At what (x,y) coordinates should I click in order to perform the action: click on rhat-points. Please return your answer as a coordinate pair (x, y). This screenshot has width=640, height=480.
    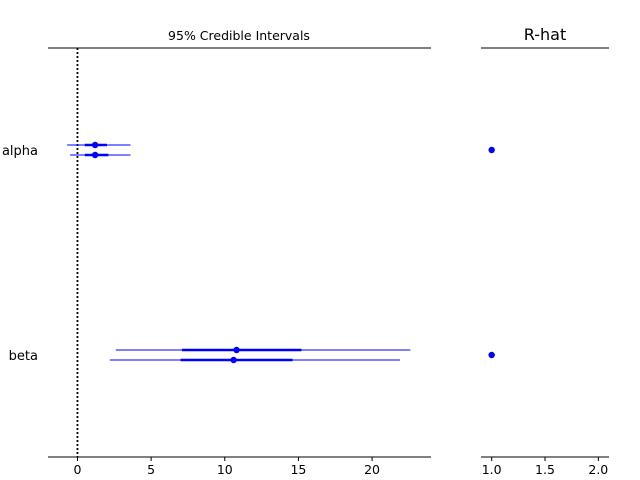
    Looking at the image, I should click on (491, 252).